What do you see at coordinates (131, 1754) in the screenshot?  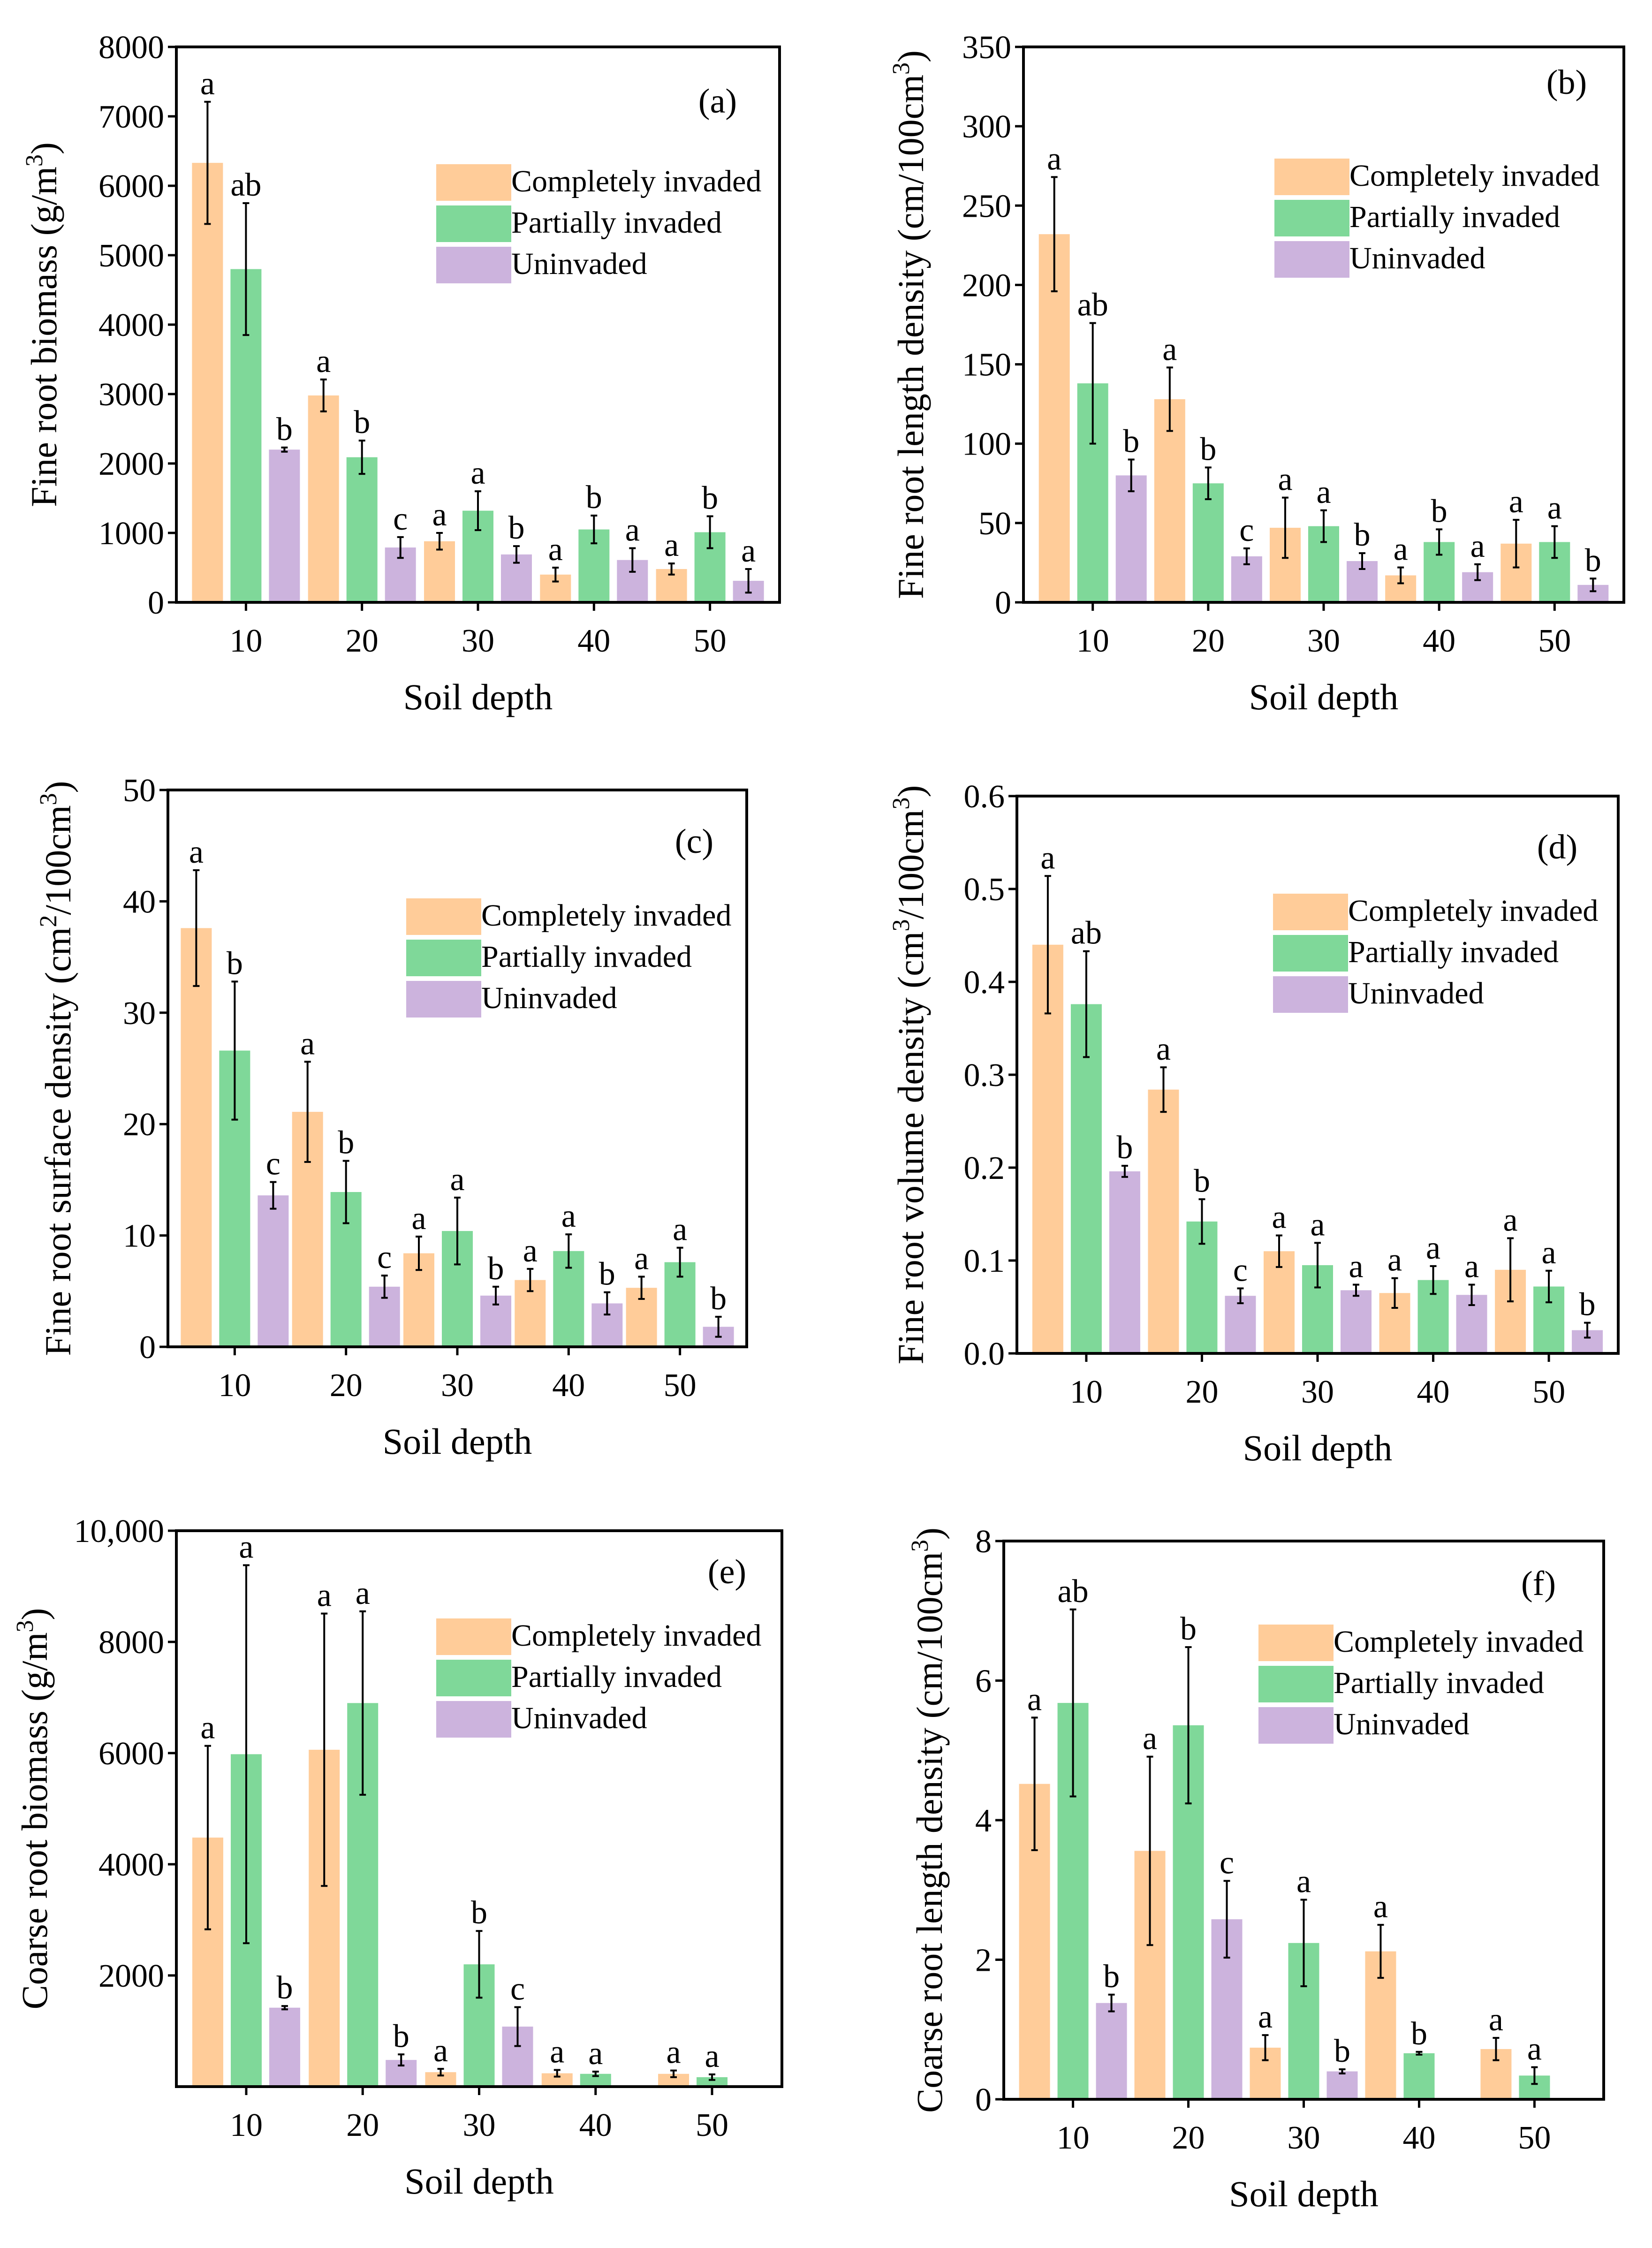 I see `y-tick-label: 6000` at bounding box center [131, 1754].